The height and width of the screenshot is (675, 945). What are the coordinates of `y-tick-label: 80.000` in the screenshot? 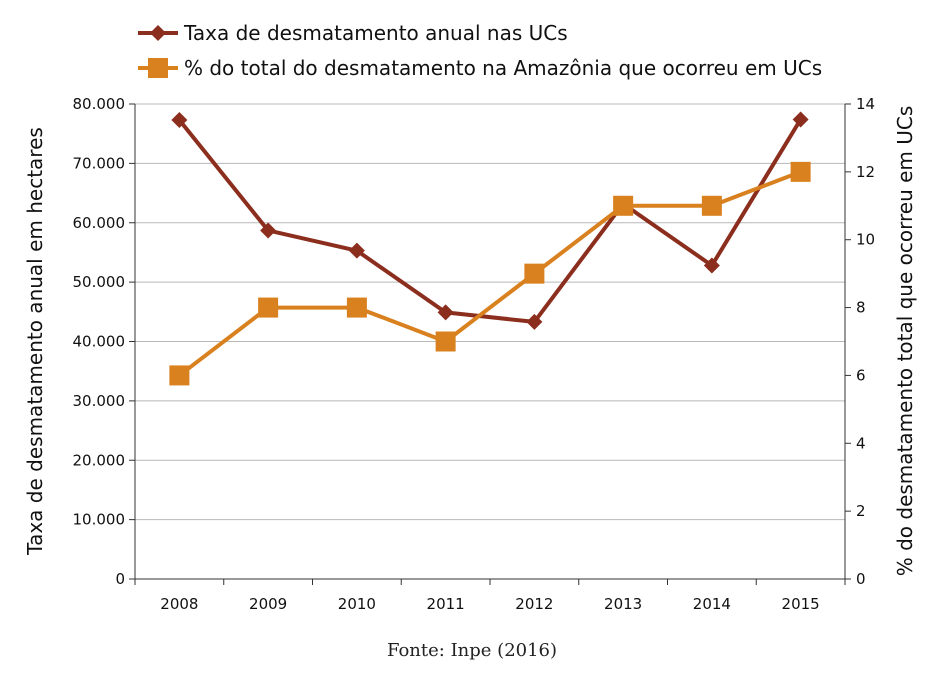 It's located at (99, 104).